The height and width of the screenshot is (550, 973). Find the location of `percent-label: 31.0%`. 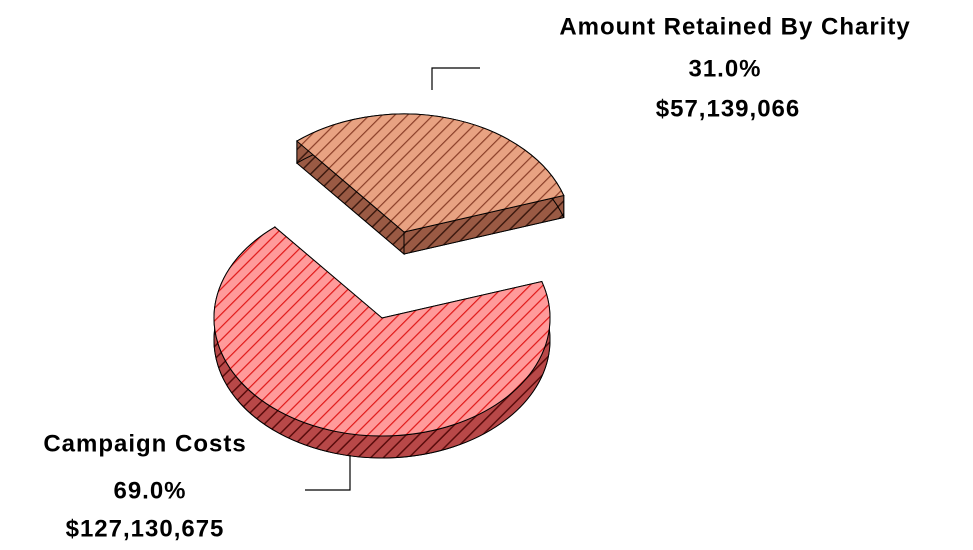

percent-label: 31.0% is located at coordinates (724, 68).